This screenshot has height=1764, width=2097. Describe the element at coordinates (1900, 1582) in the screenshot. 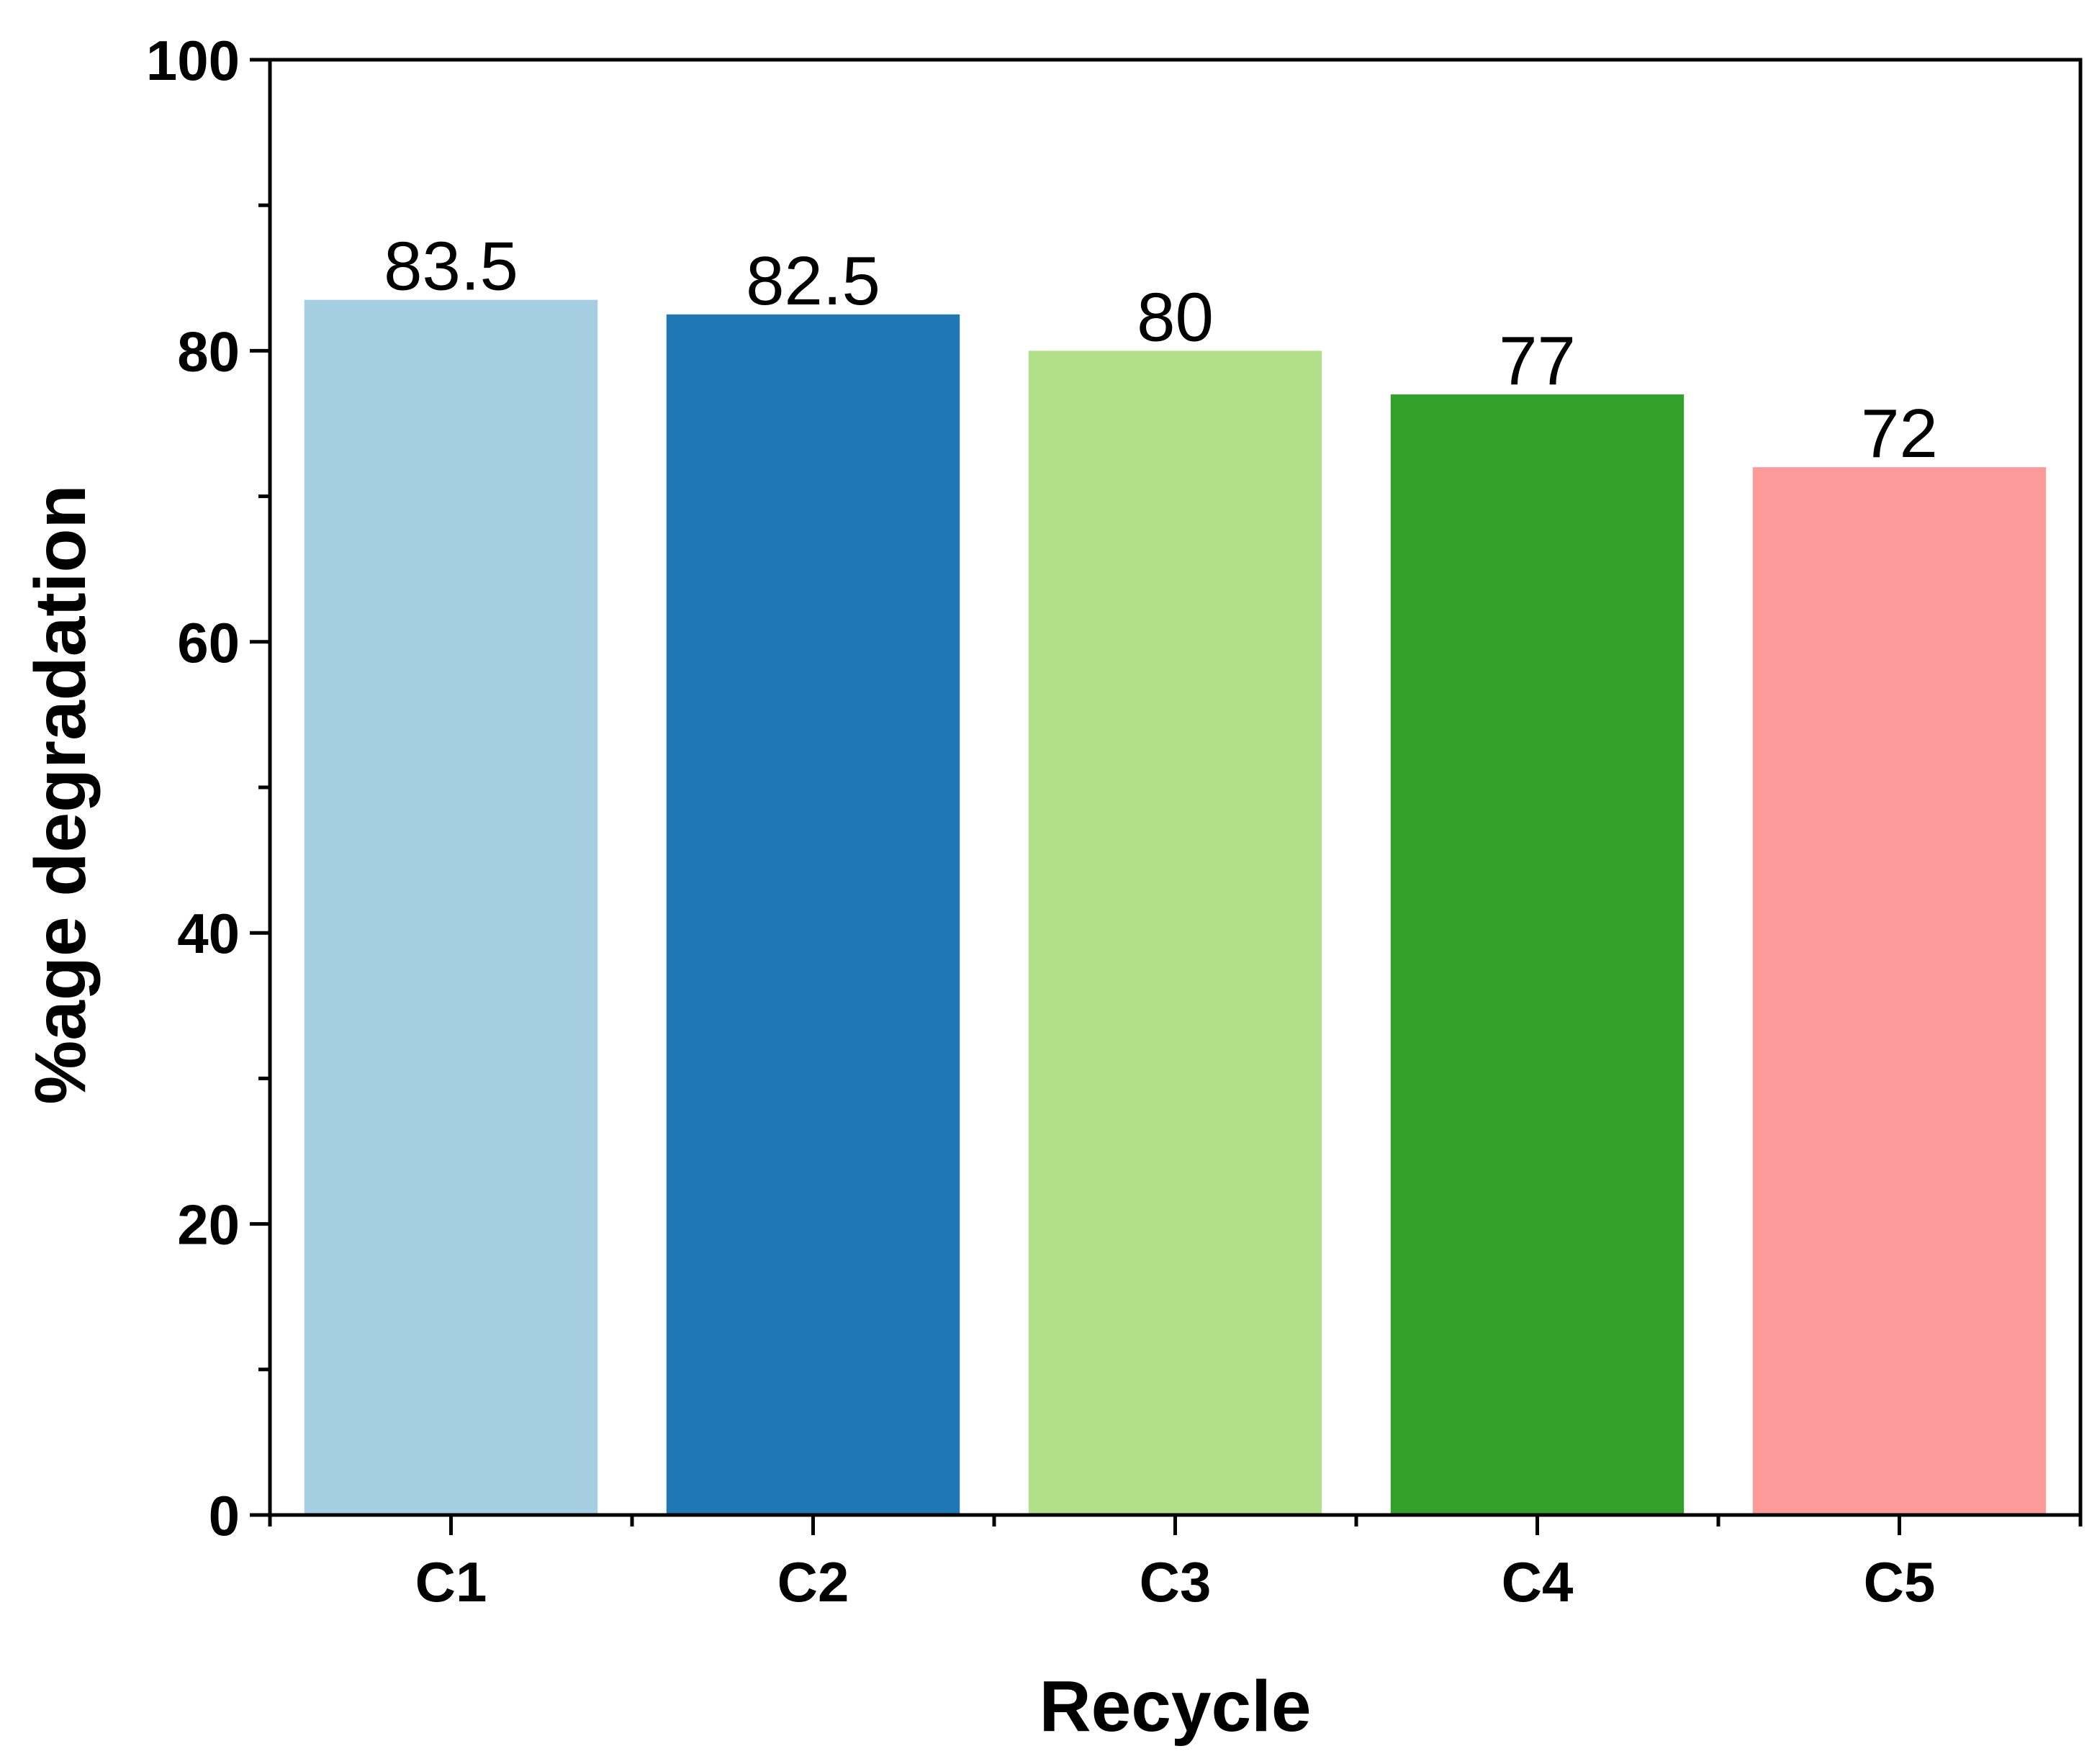

I see `x-tick-label: C5` at that location.